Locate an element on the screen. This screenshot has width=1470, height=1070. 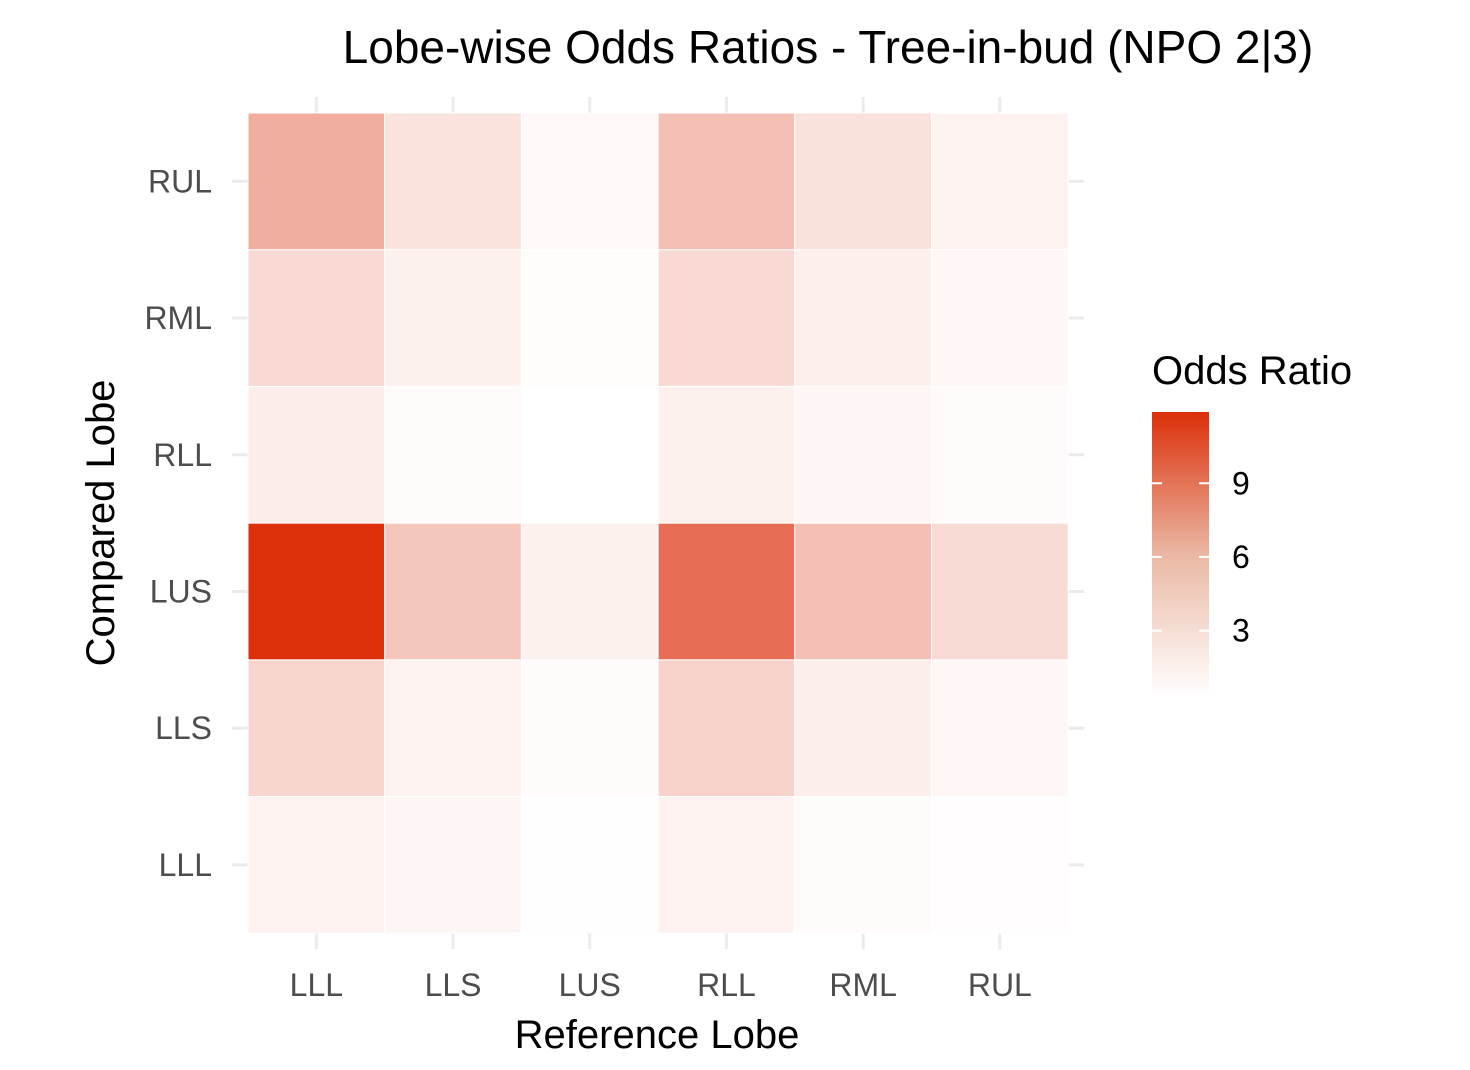
heatmap-cell-LLL-LLL is located at coordinates (316, 865).